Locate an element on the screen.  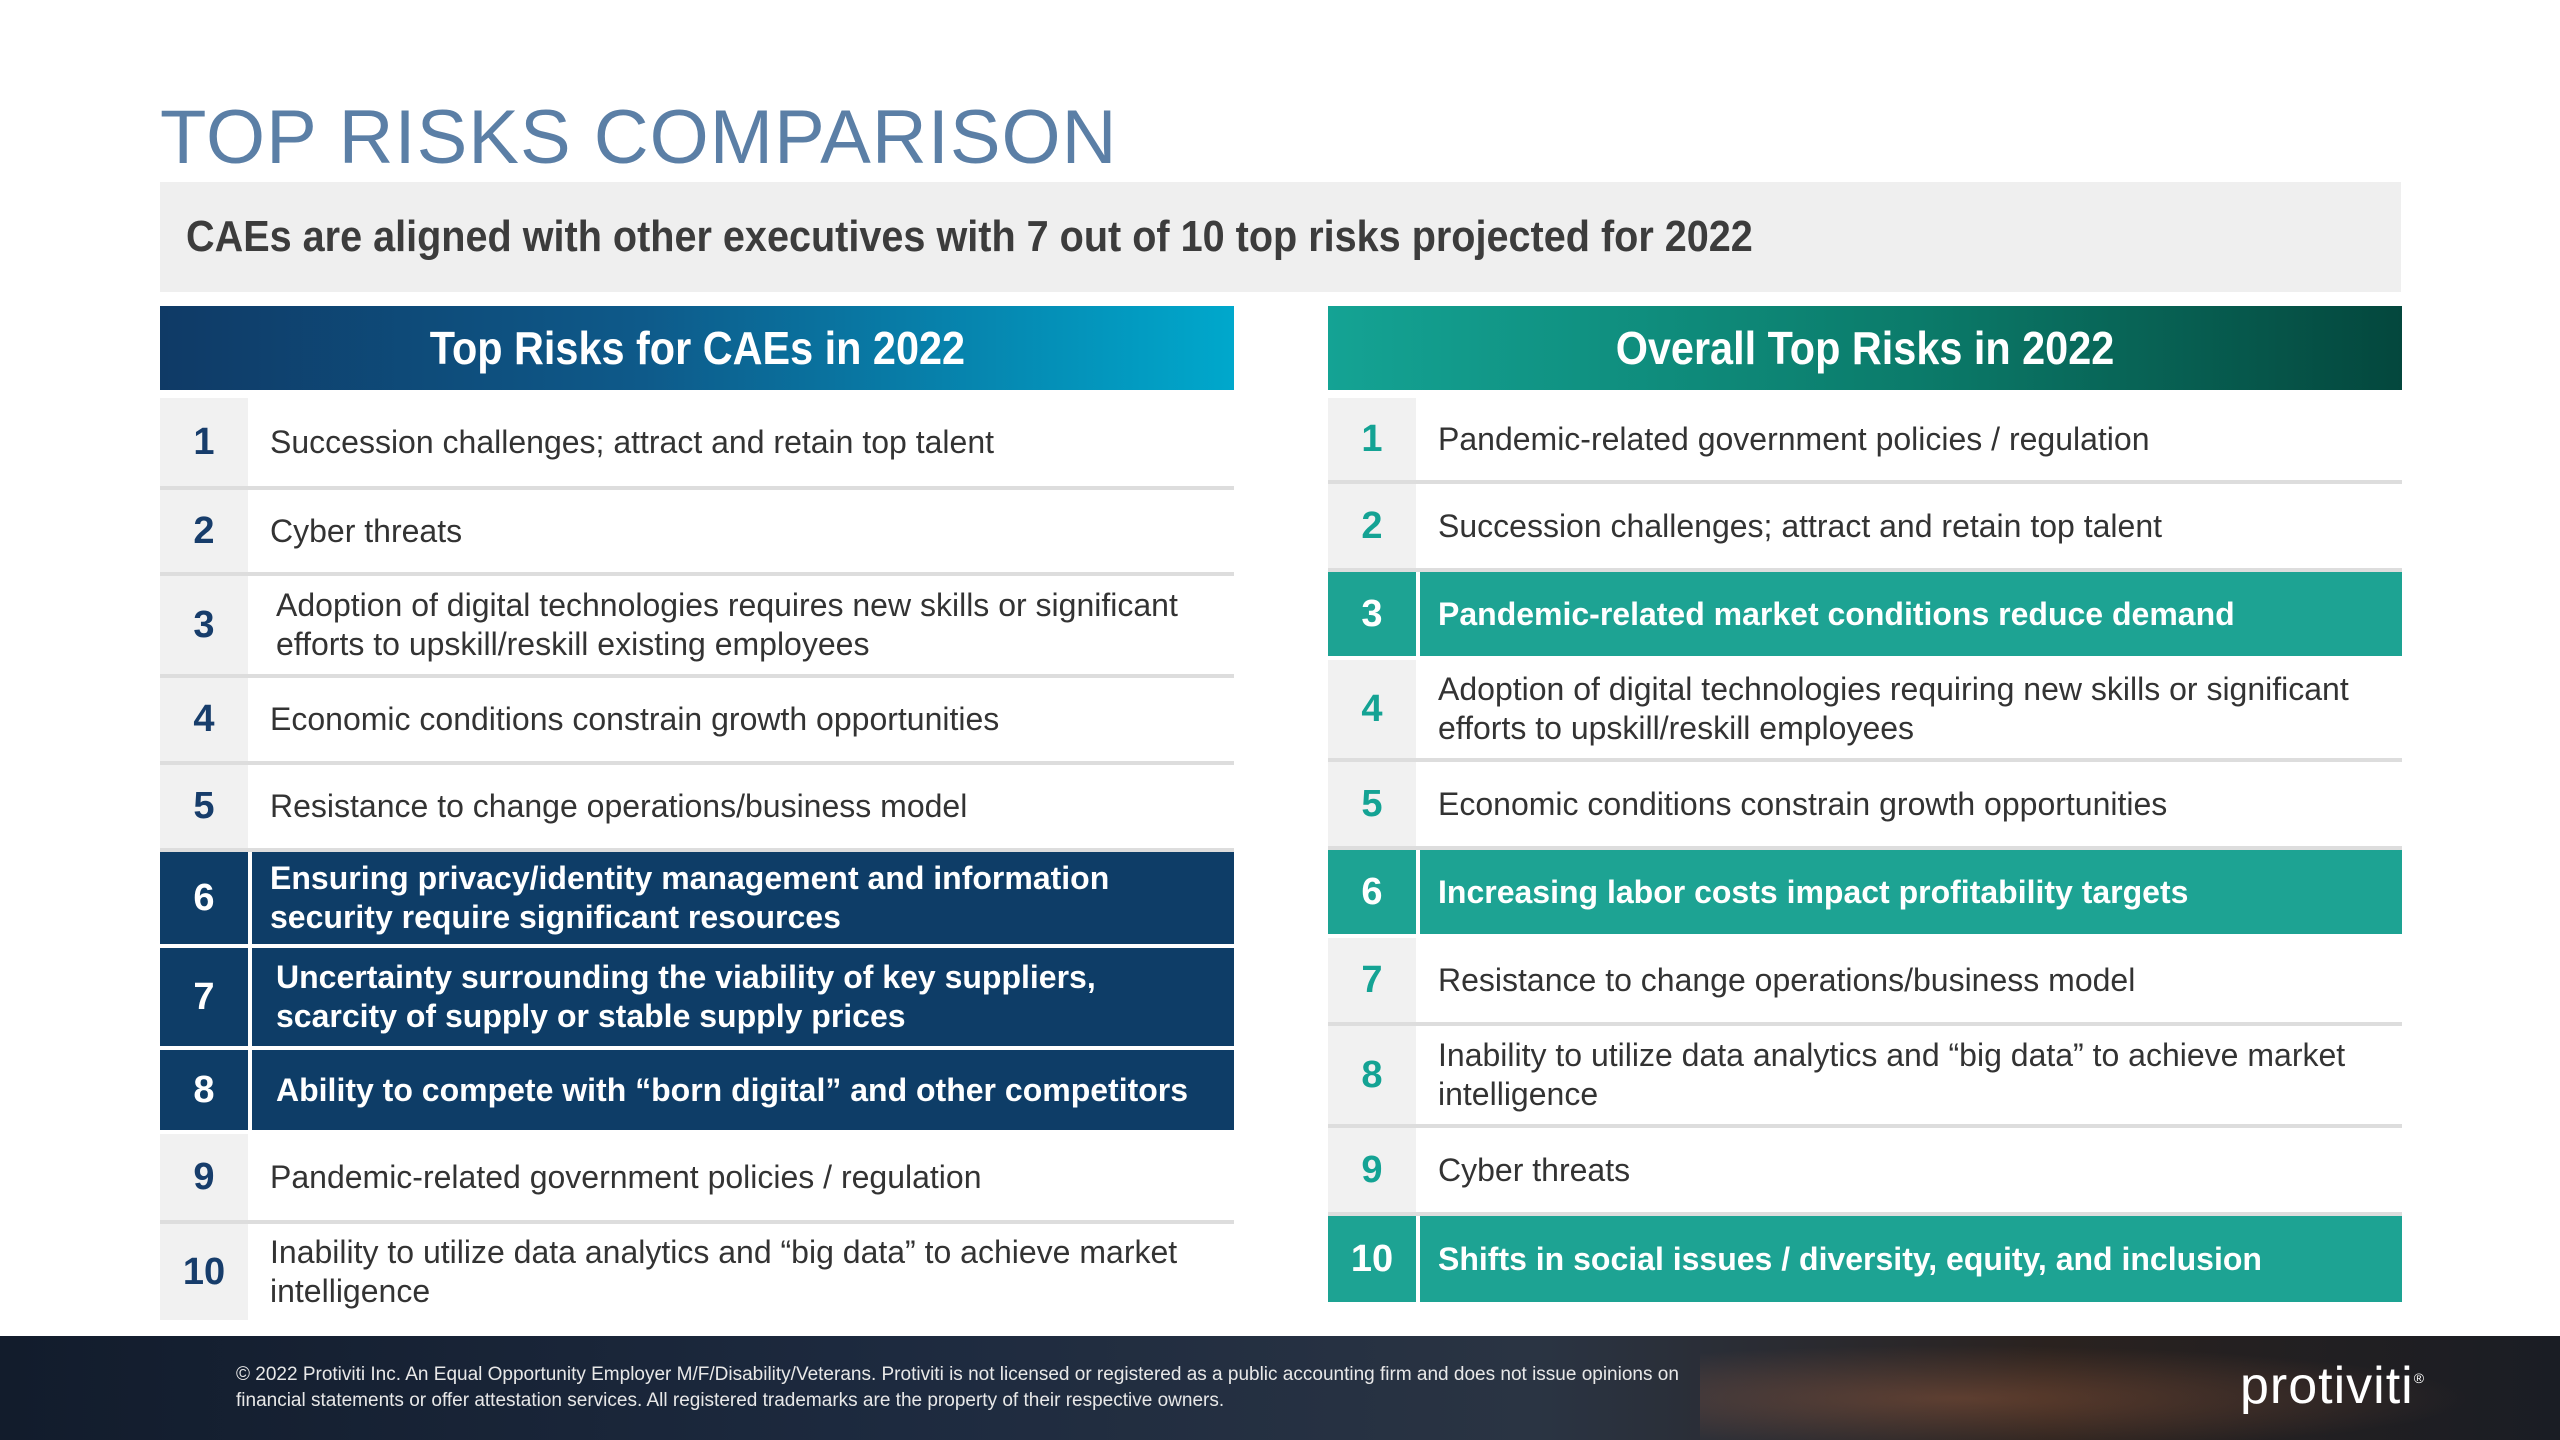
protiviti-logo: protiviti® is located at coordinates (2332, 1386).